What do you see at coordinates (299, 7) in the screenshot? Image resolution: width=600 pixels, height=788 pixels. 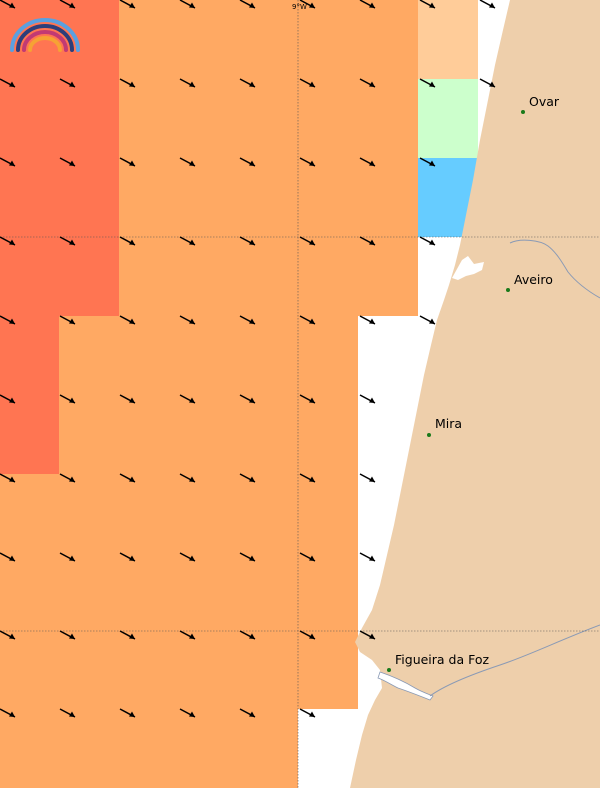 I see `meridian-label: 9°W` at bounding box center [299, 7].